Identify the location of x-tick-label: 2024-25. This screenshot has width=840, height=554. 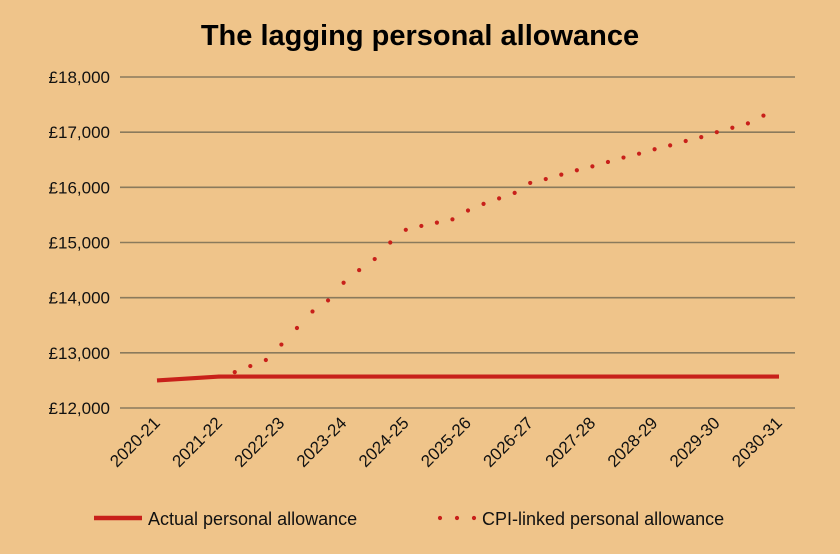
(384, 442).